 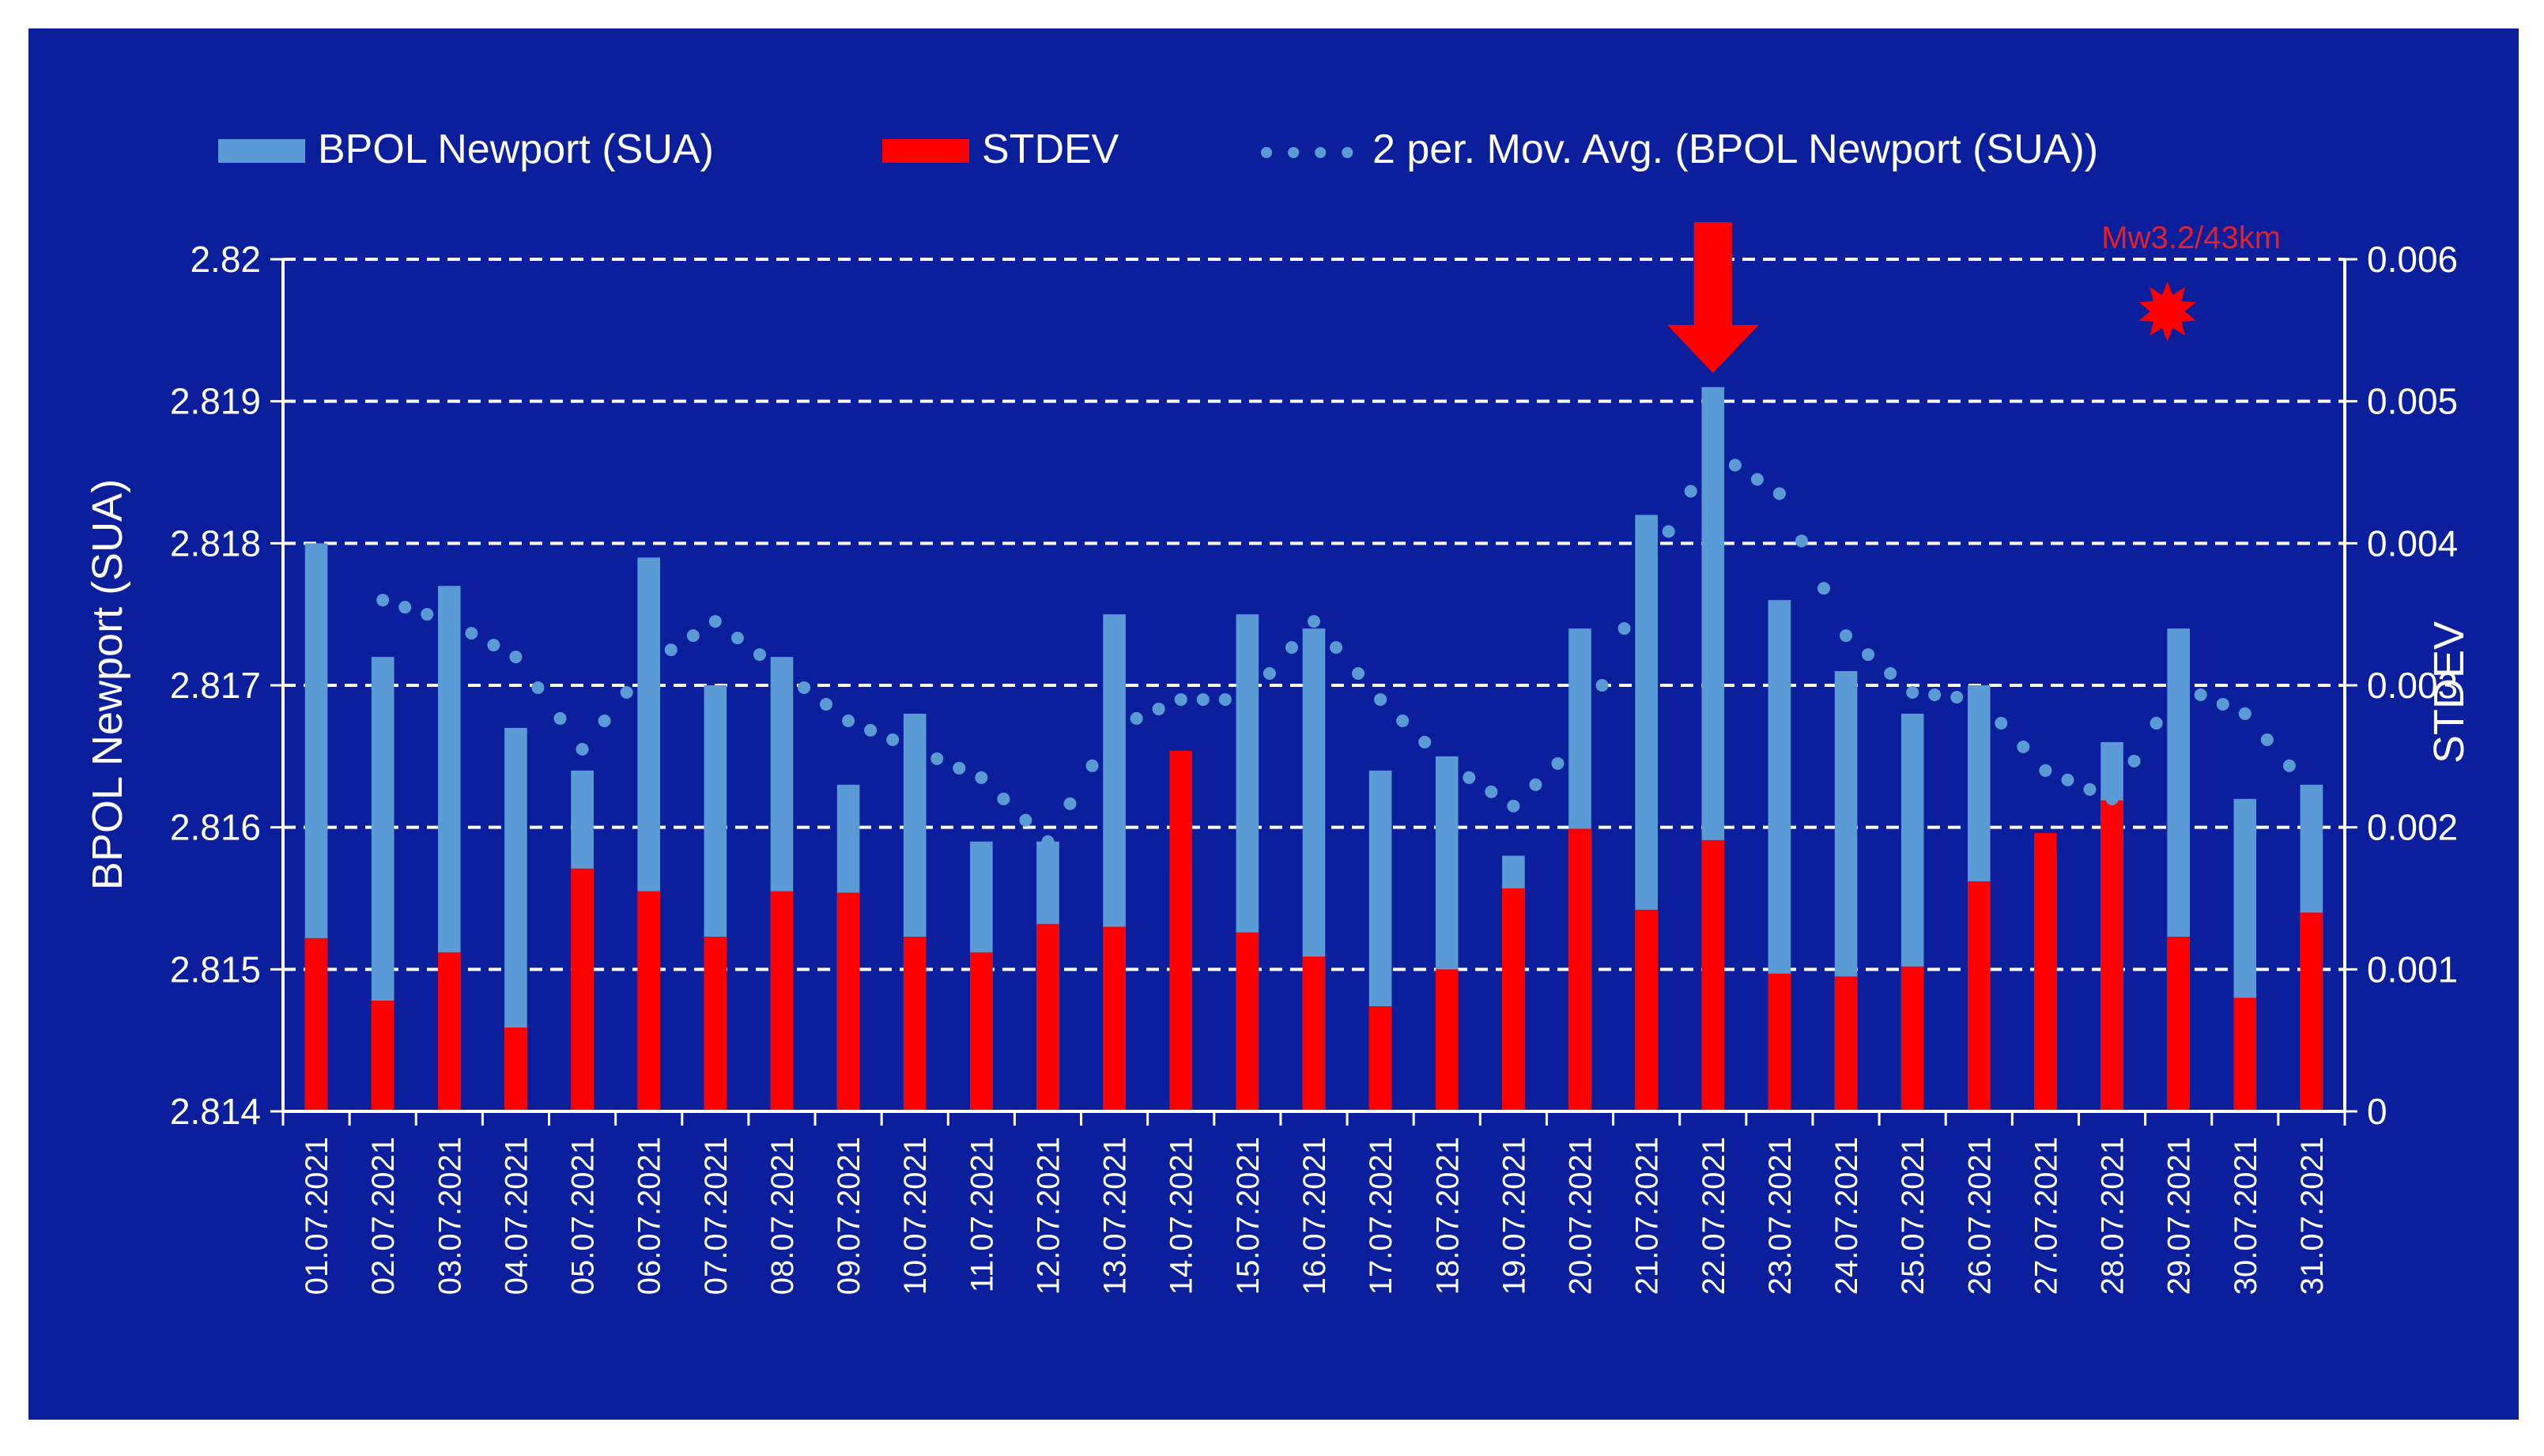 I want to click on annotations: Mw3.2/43km, so click(x=1973, y=297).